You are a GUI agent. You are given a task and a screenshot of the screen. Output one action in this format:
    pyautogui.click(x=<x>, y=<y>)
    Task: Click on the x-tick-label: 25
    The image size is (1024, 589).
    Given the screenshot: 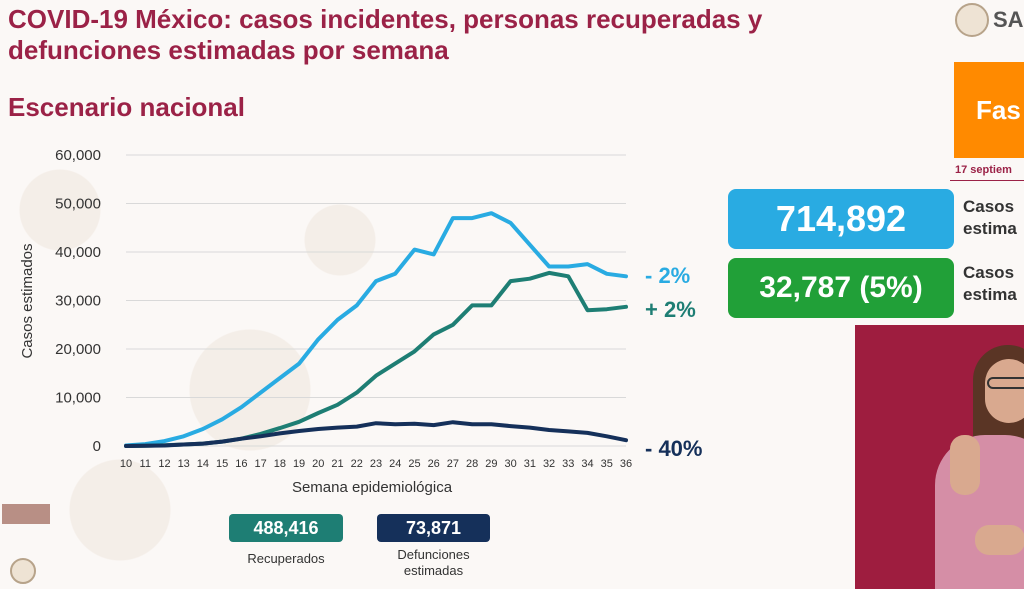 What is the action you would take?
    pyautogui.click(x=414, y=464)
    